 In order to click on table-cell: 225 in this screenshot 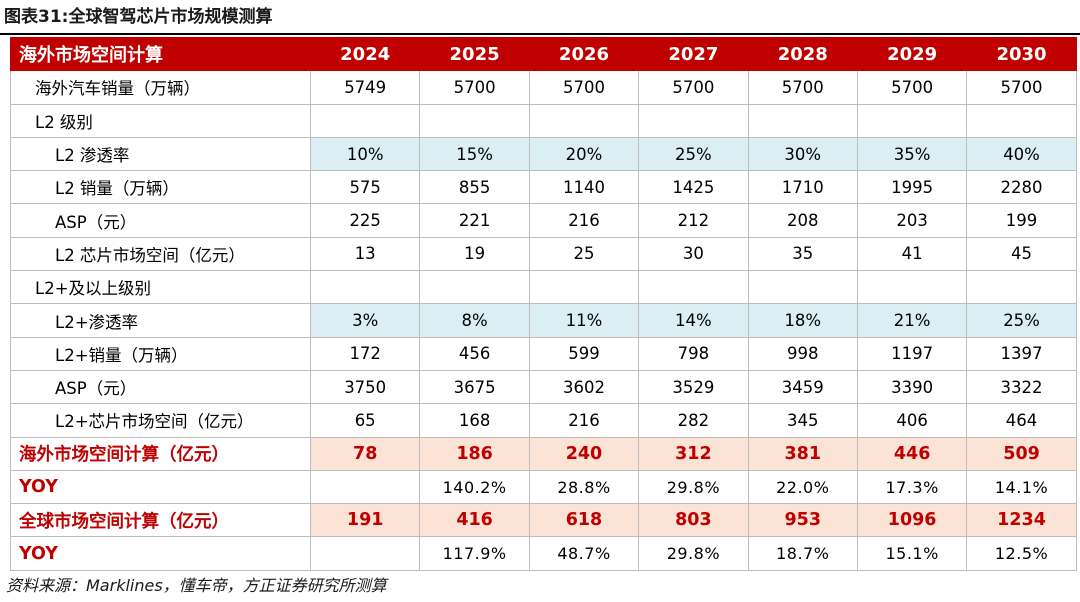, I will do `click(365, 220)`.